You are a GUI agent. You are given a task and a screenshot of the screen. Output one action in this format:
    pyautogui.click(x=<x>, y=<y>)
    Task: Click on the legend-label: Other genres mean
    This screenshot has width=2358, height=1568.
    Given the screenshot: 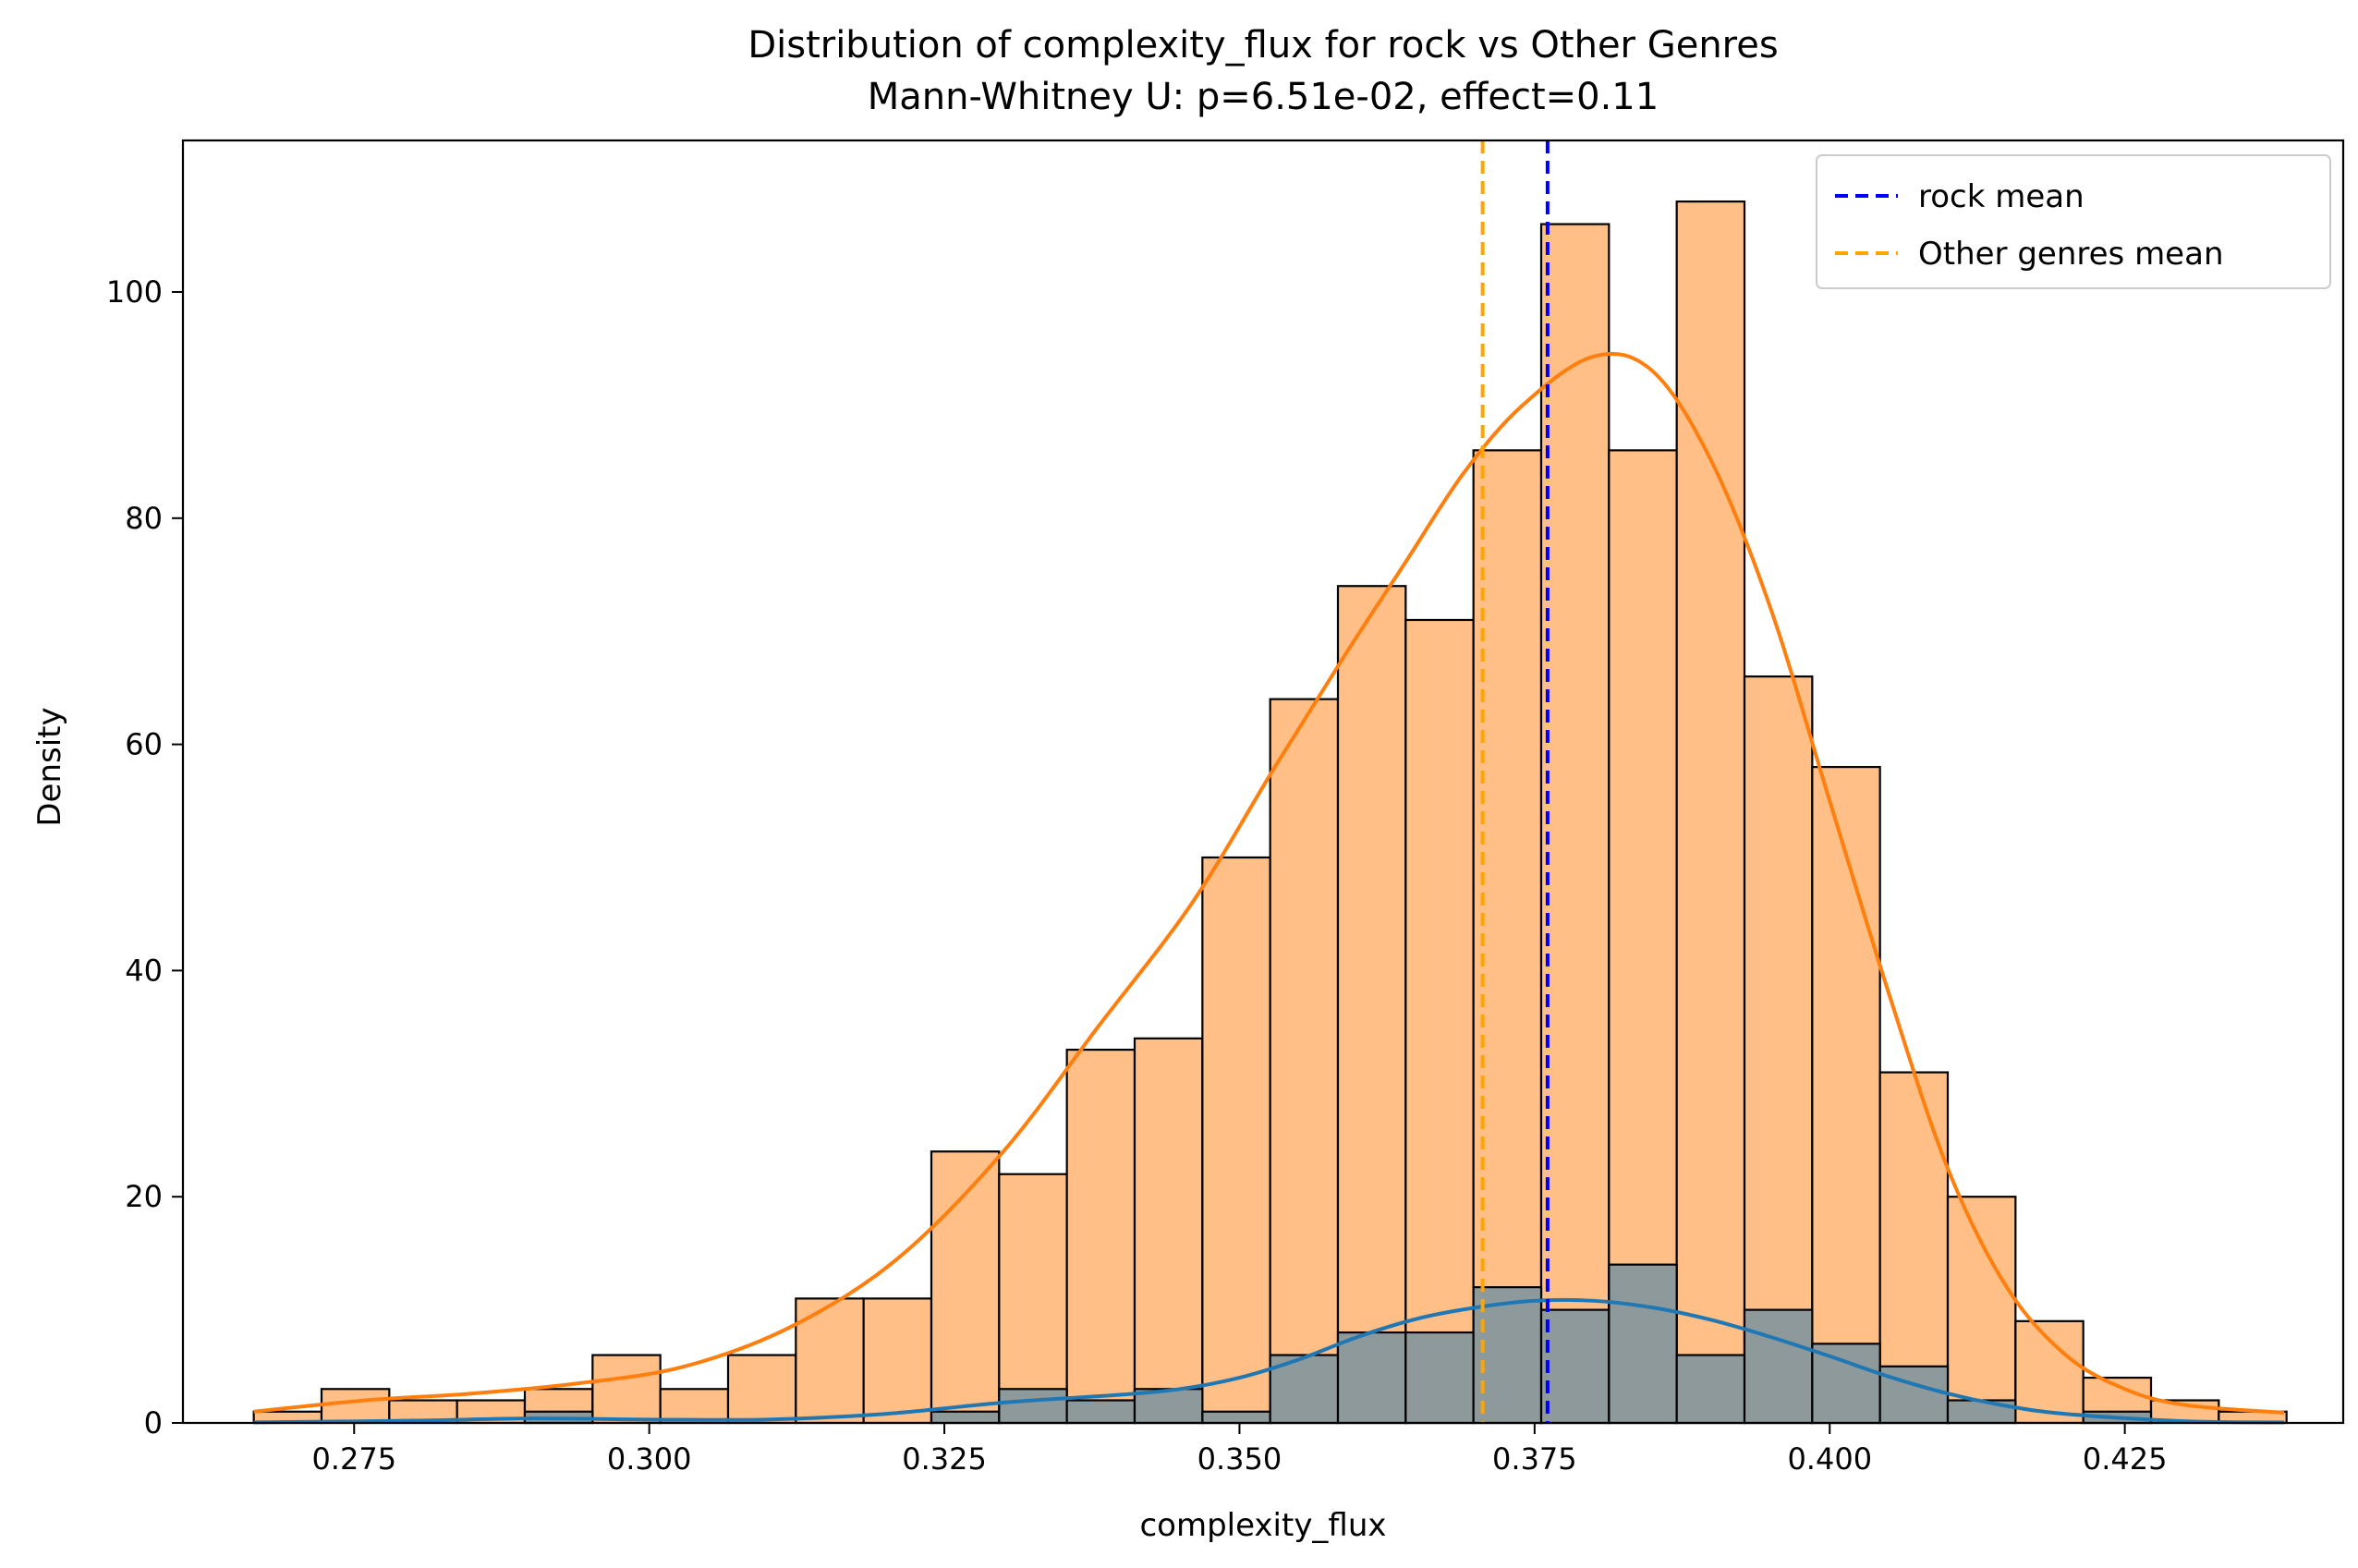 What is the action you would take?
    pyautogui.click(x=2071, y=254)
    